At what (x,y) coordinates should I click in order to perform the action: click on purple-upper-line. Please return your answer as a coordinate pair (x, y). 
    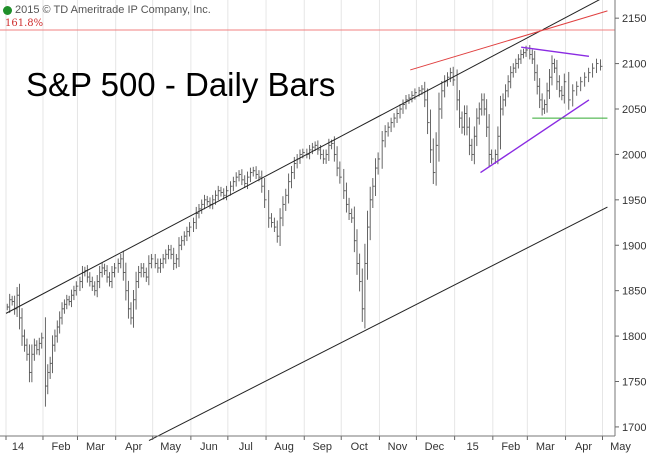
    Looking at the image, I should click on (555, 52).